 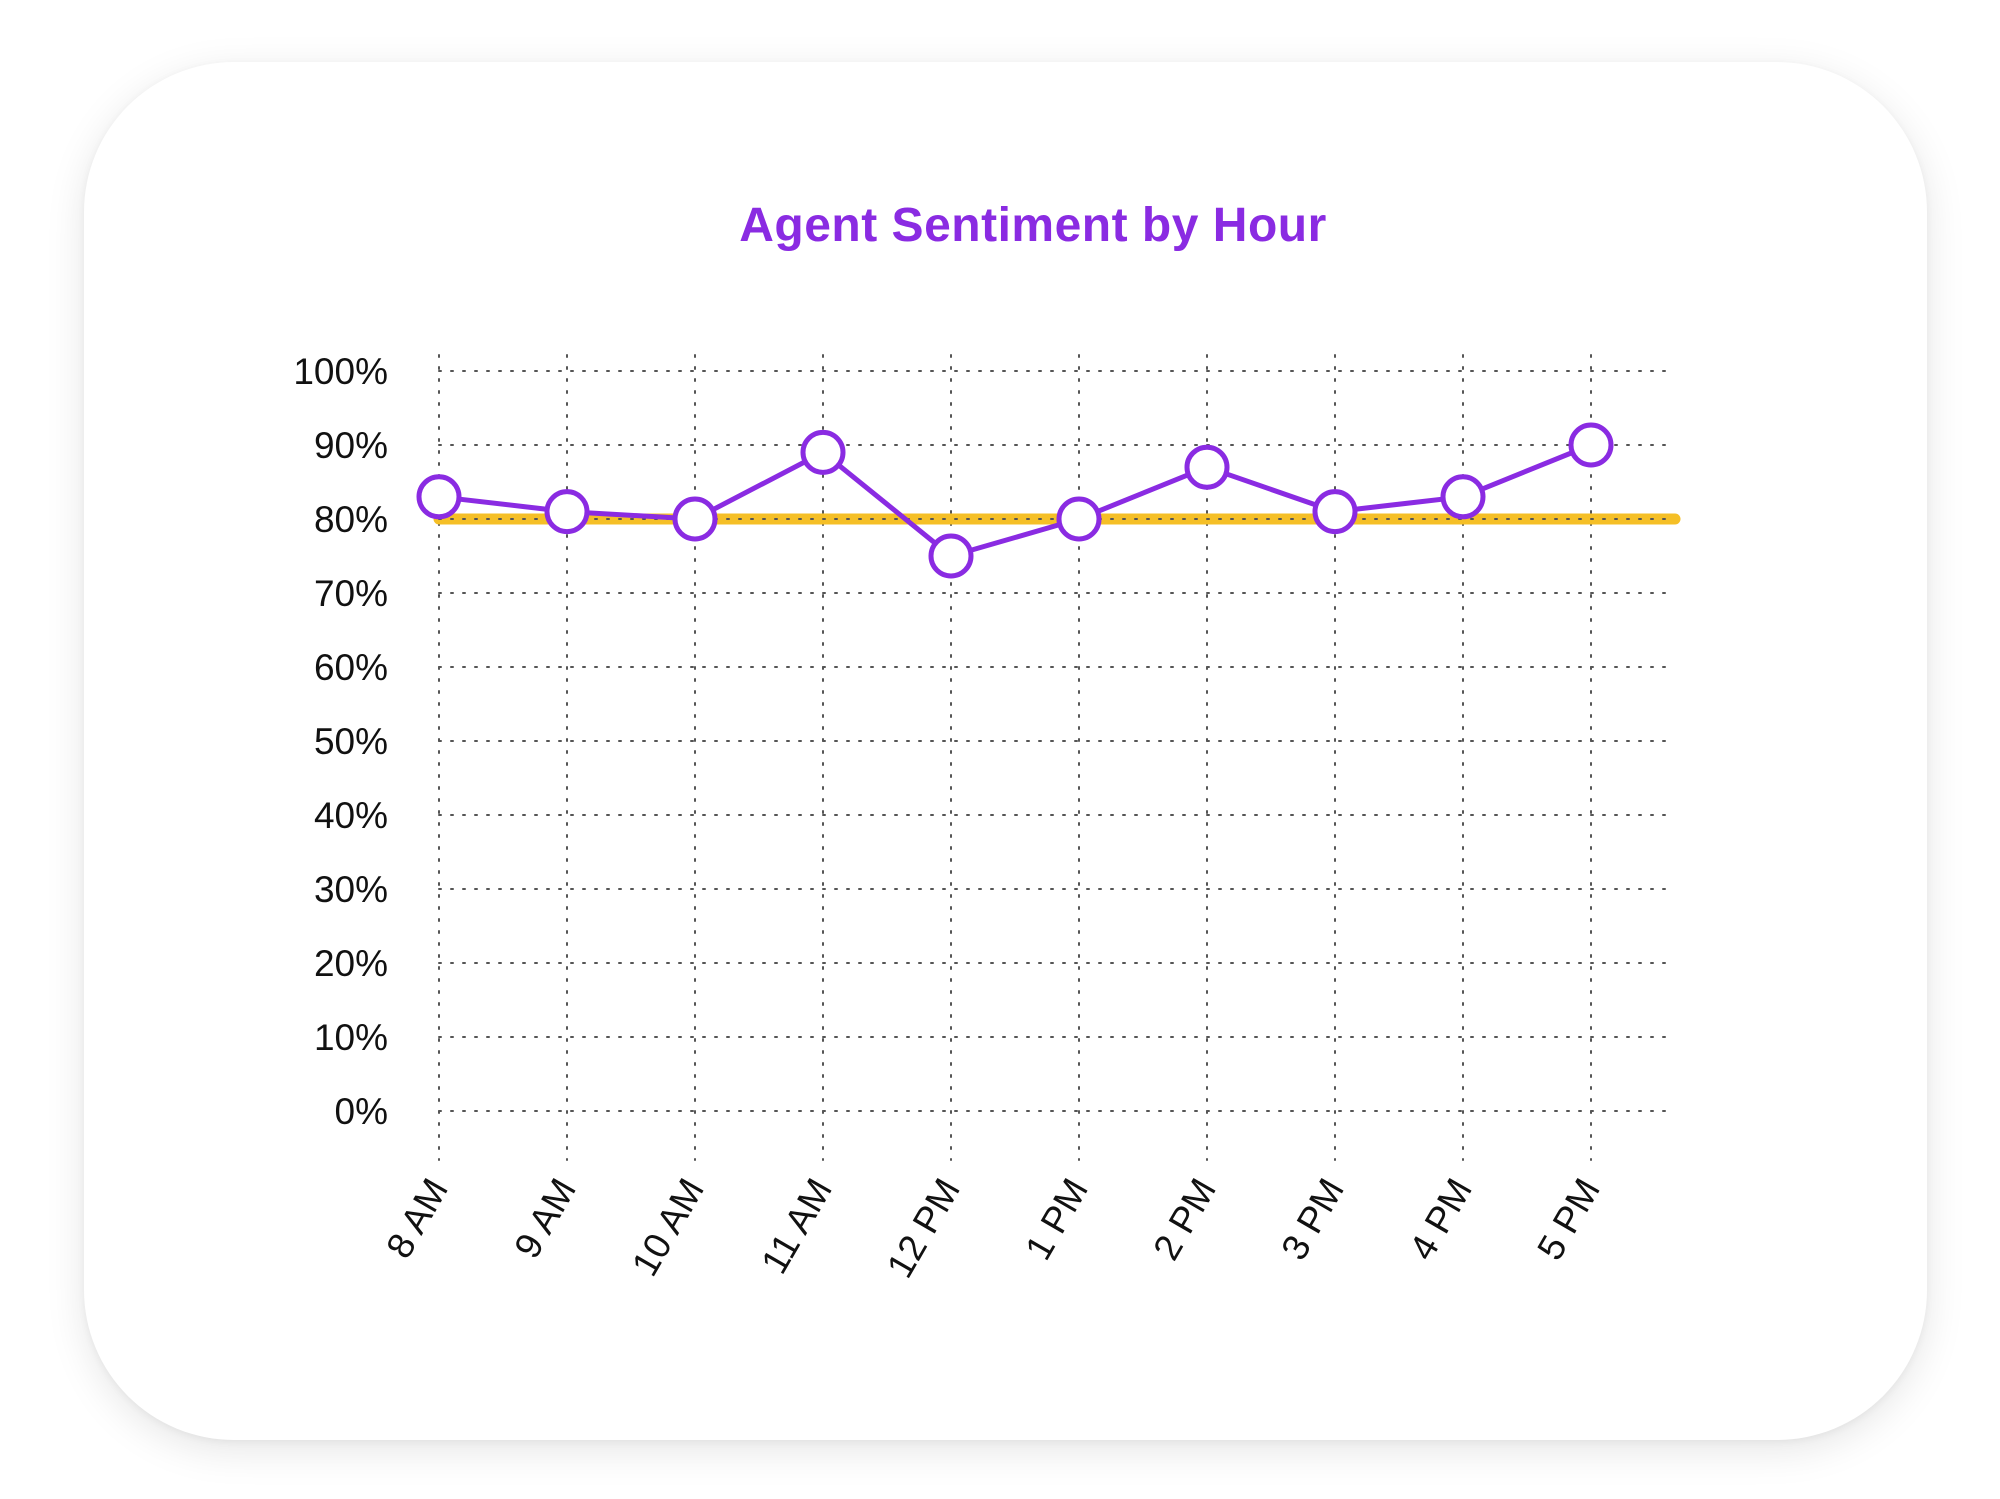 I want to click on y-tick-label: 80%, so click(x=351, y=519).